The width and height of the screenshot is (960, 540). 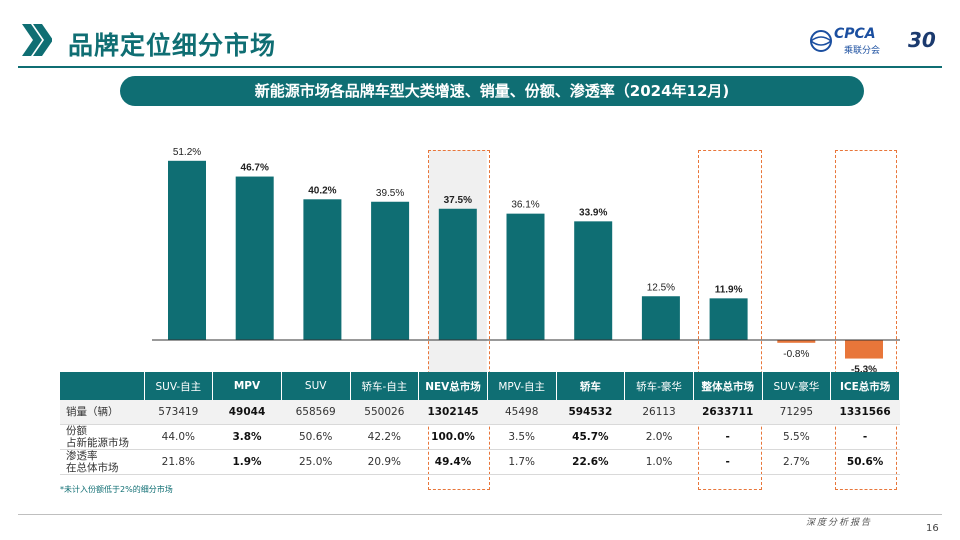 What do you see at coordinates (102, 437) in the screenshot?
I see `row-header: 份额 占新能源市场` at bounding box center [102, 437].